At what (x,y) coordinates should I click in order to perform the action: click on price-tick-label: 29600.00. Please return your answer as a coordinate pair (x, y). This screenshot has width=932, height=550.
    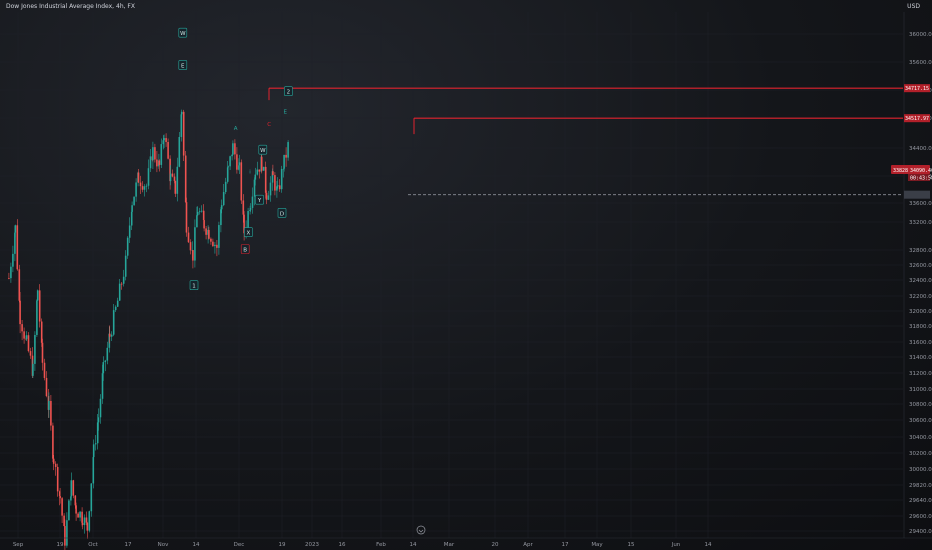
    Looking at the image, I should click on (920, 517).